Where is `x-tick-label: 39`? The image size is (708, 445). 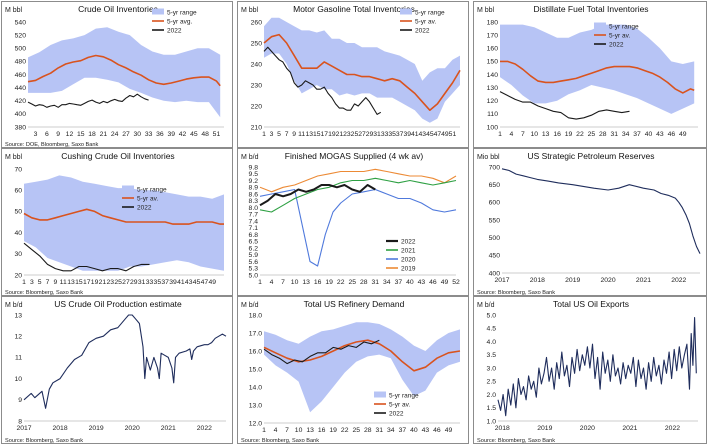
x-tick-label: 39 is located at coordinates (173, 282).